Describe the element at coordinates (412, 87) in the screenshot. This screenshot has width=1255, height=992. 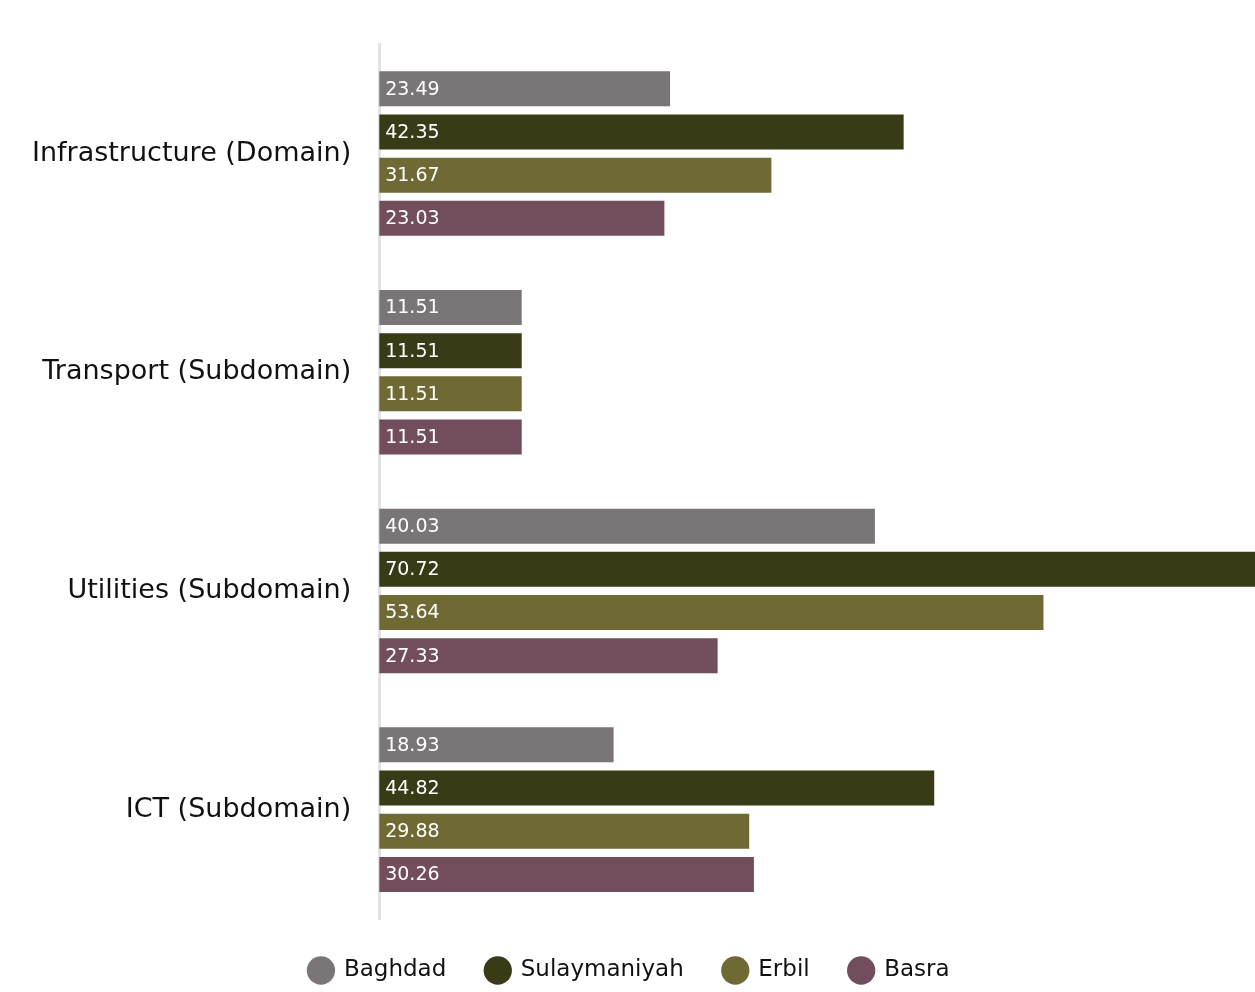
I see `data-label: 23.49` at that location.